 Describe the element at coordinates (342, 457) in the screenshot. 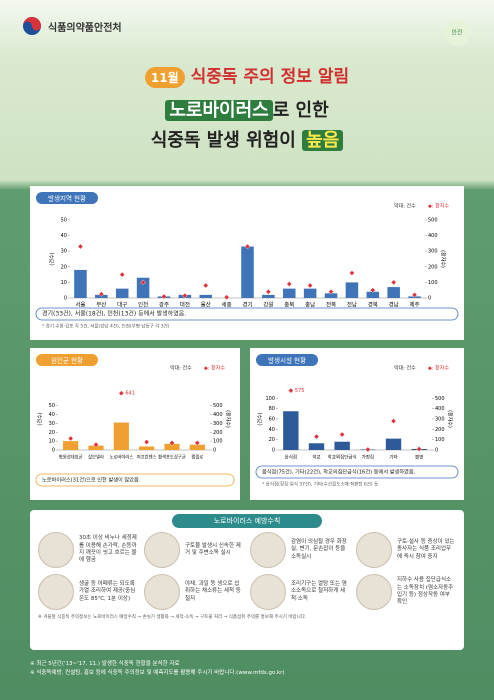

I see `x-tick-label: 학교외집단급식` at that location.